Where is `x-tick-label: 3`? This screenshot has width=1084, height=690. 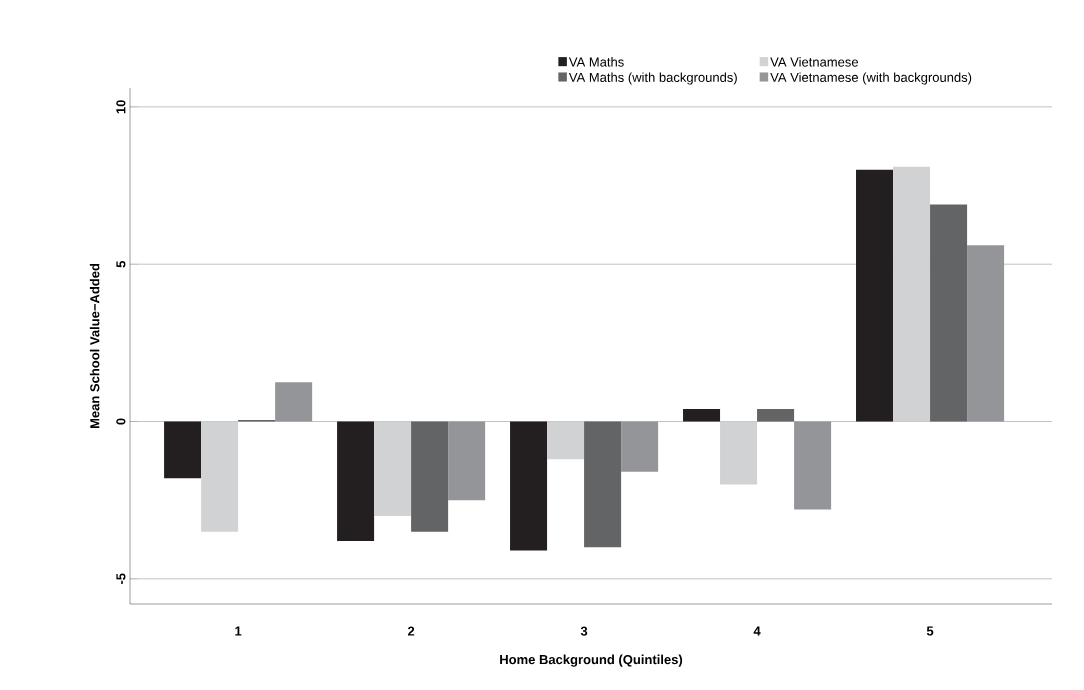
x-tick-label: 3 is located at coordinates (584, 631).